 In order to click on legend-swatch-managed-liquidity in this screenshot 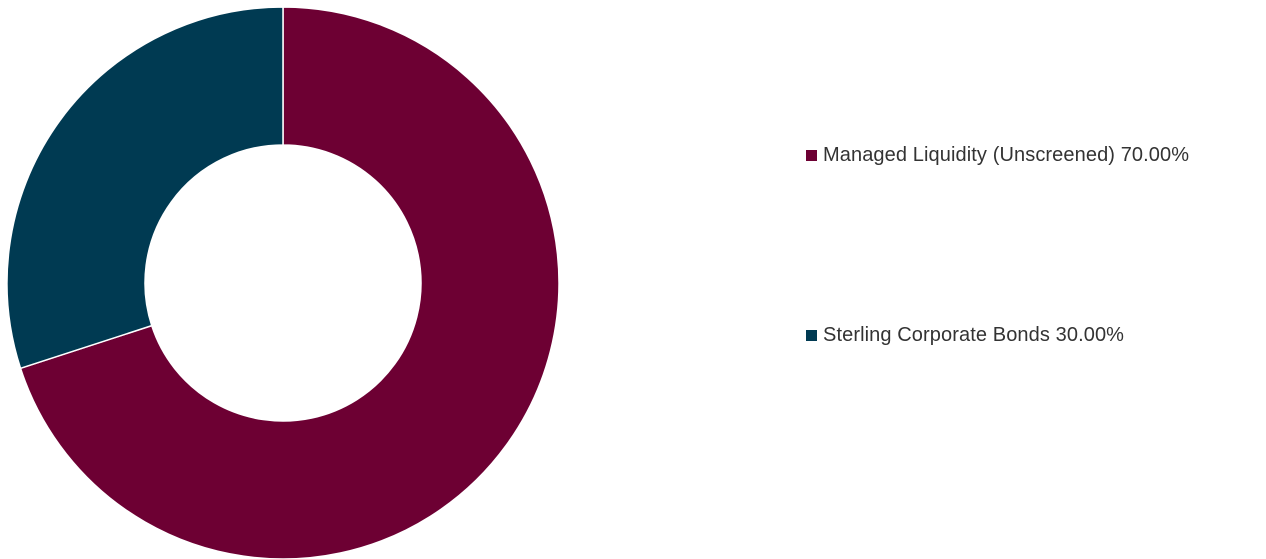, I will do `click(811, 155)`.